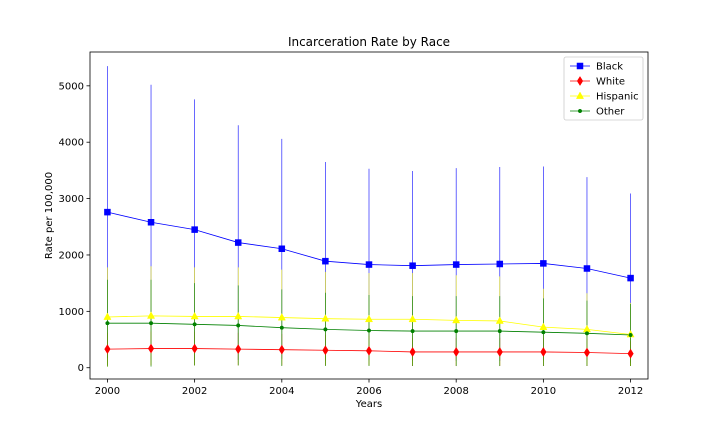 The width and height of the screenshot is (720, 432). What do you see at coordinates (71, 199) in the screenshot?
I see `y-tick-label: 3000` at bounding box center [71, 199].